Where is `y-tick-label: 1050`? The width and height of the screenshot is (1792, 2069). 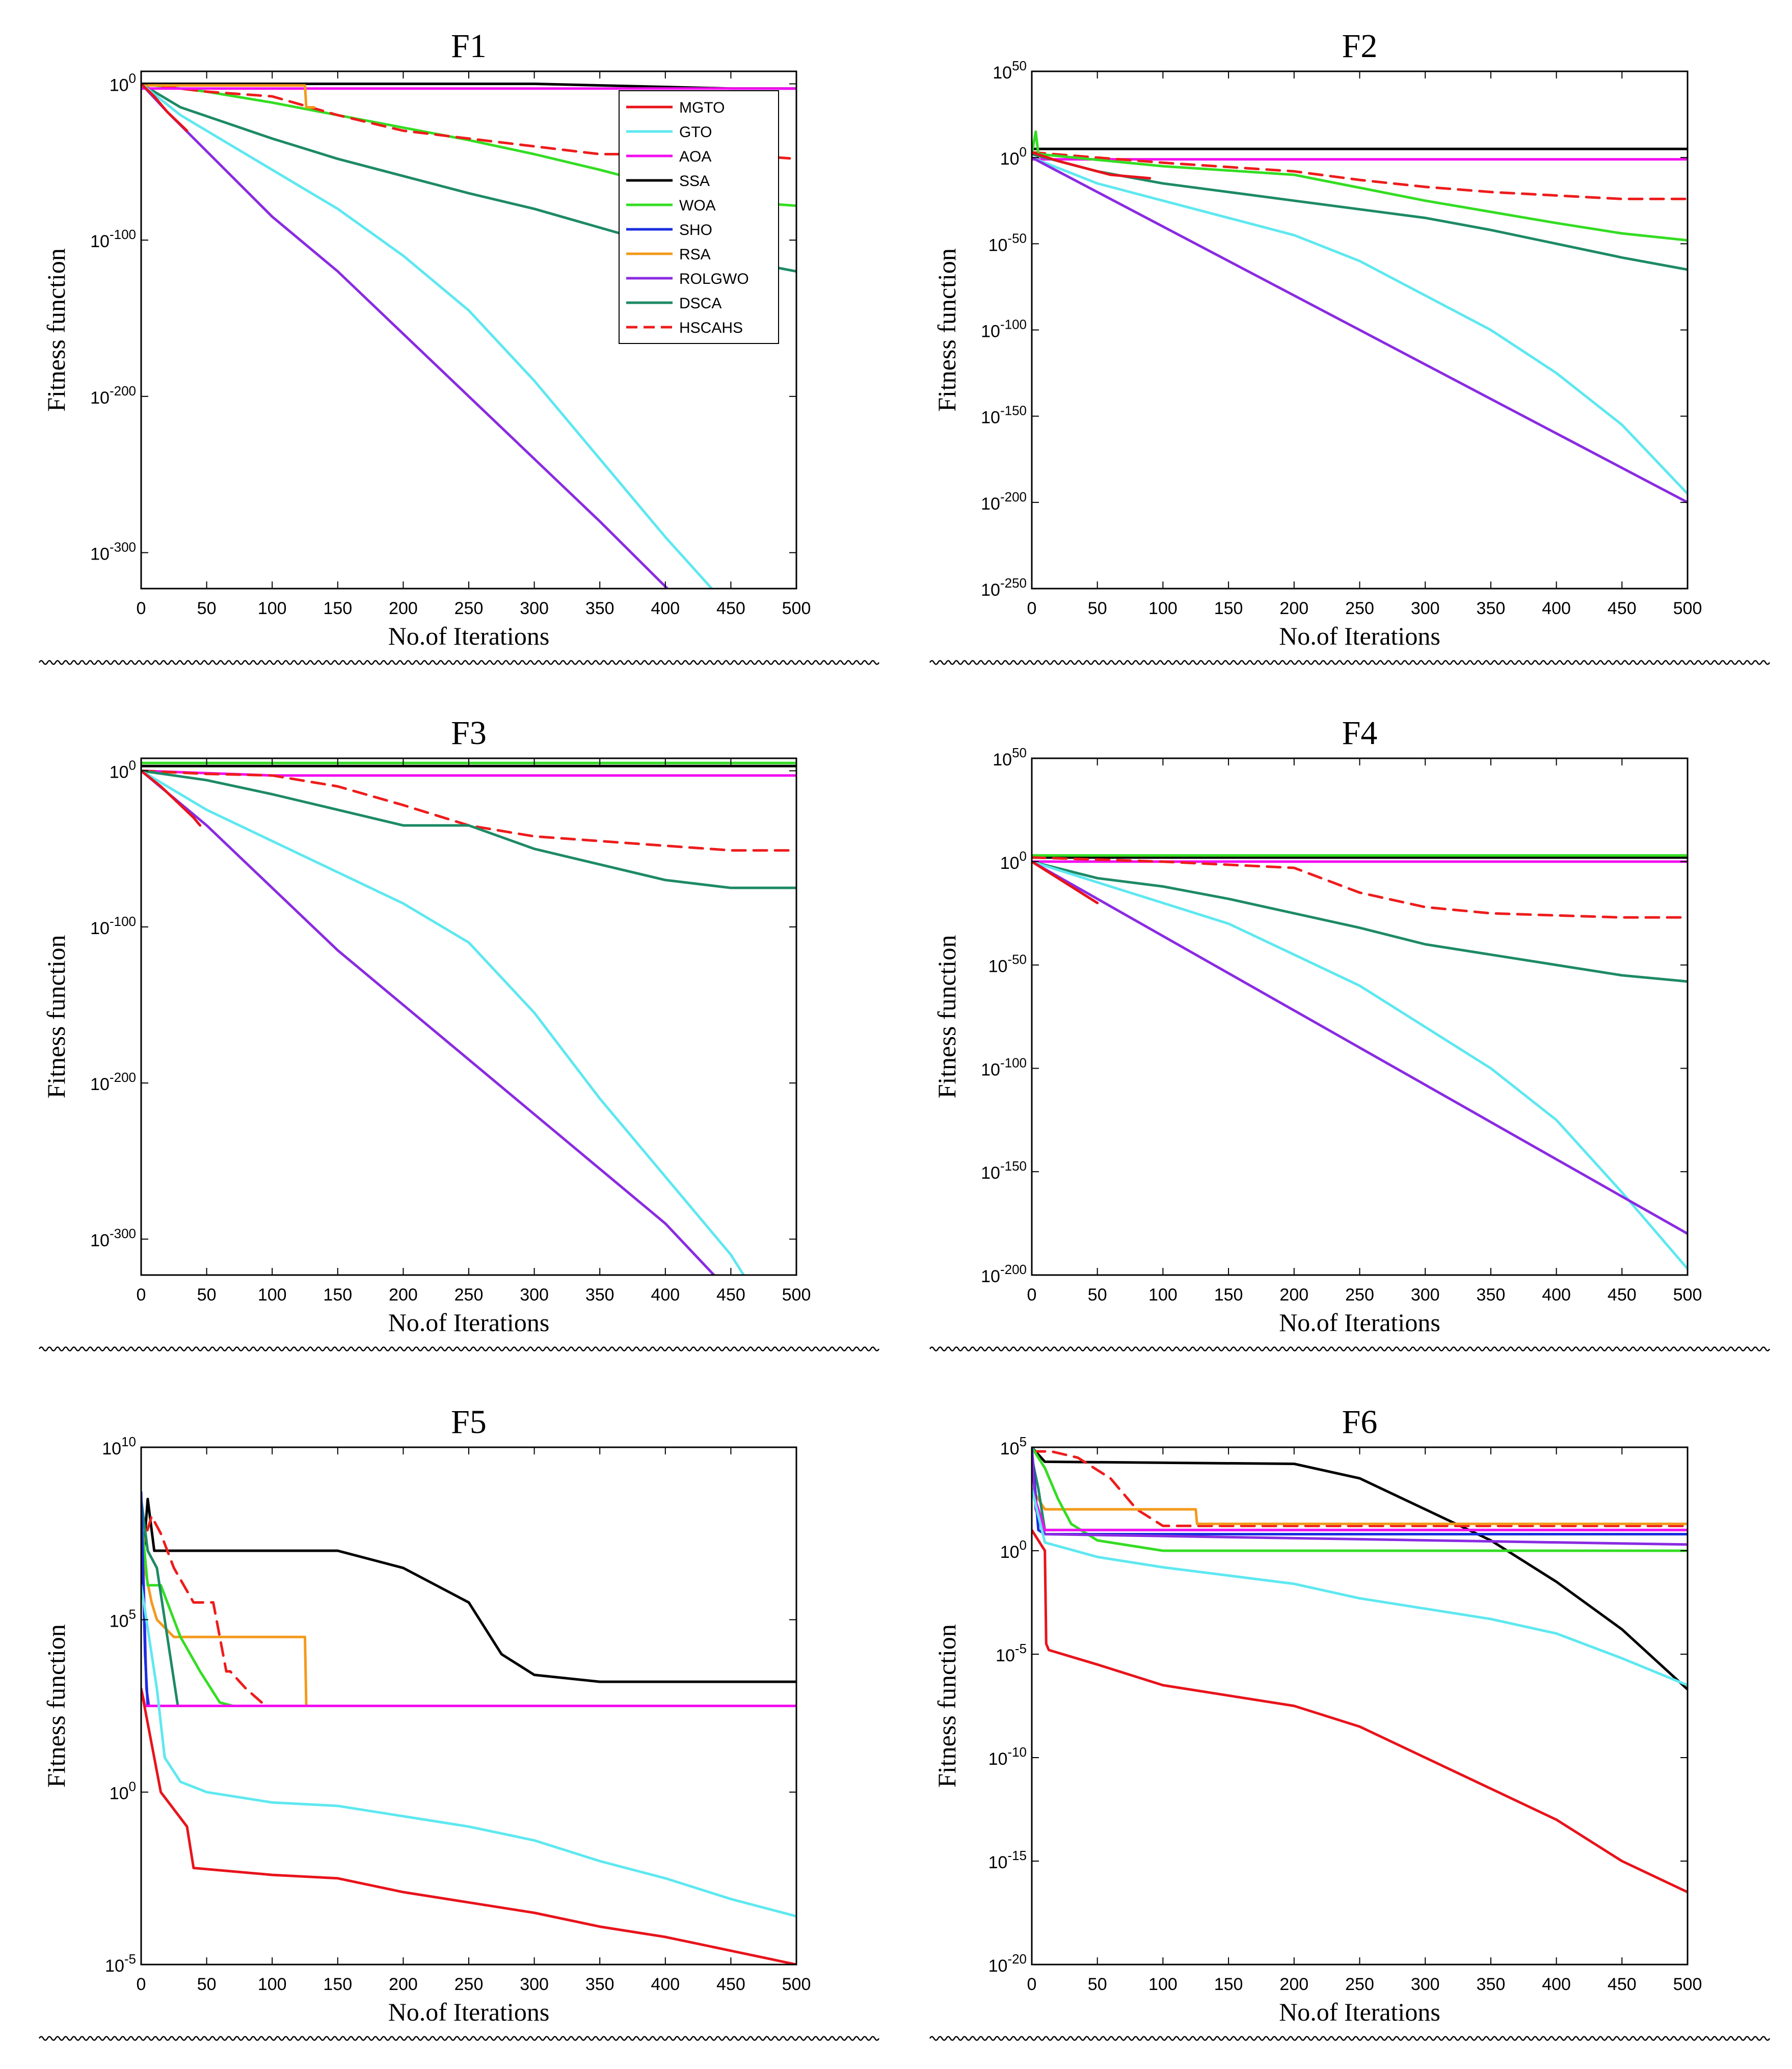
y-tick-label: 1050 is located at coordinates (1010, 757).